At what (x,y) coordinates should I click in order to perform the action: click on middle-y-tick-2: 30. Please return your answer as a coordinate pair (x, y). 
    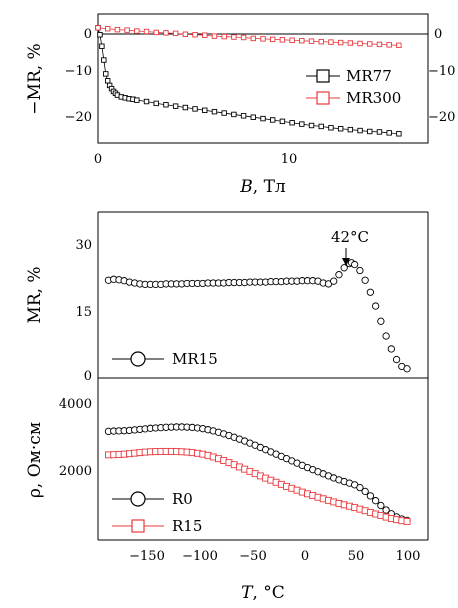
    Looking at the image, I should click on (83, 245).